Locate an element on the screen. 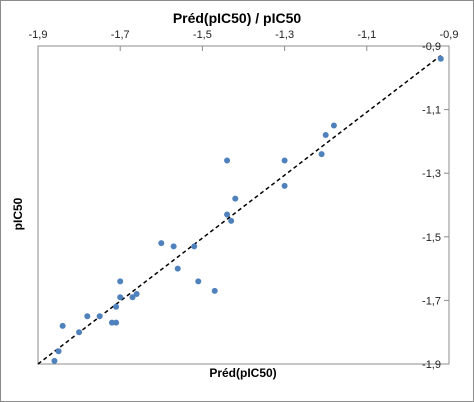 Image resolution: width=474 pixels, height=402 pixels. y-tick-label: -1,3 is located at coordinates (431, 174).